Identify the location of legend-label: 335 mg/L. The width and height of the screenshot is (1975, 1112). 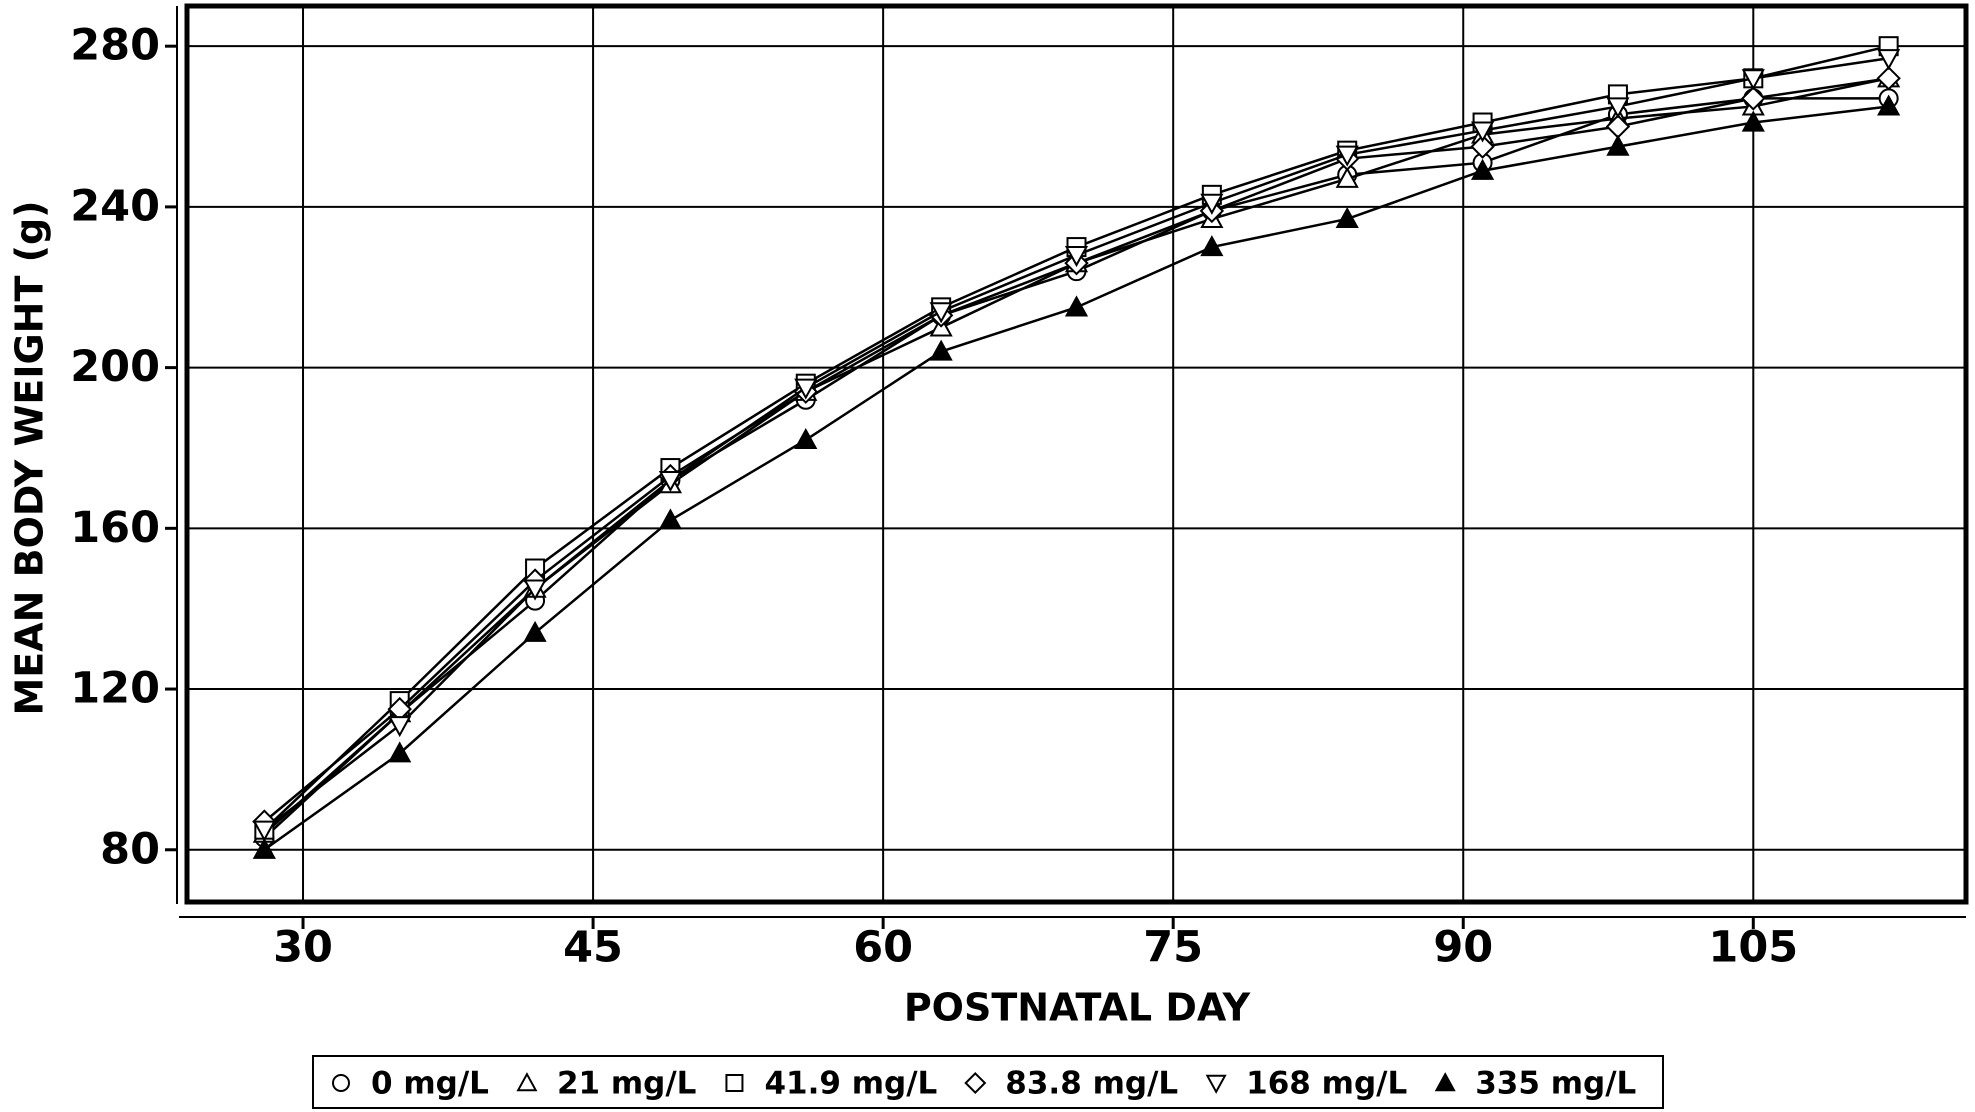
(1555, 1084).